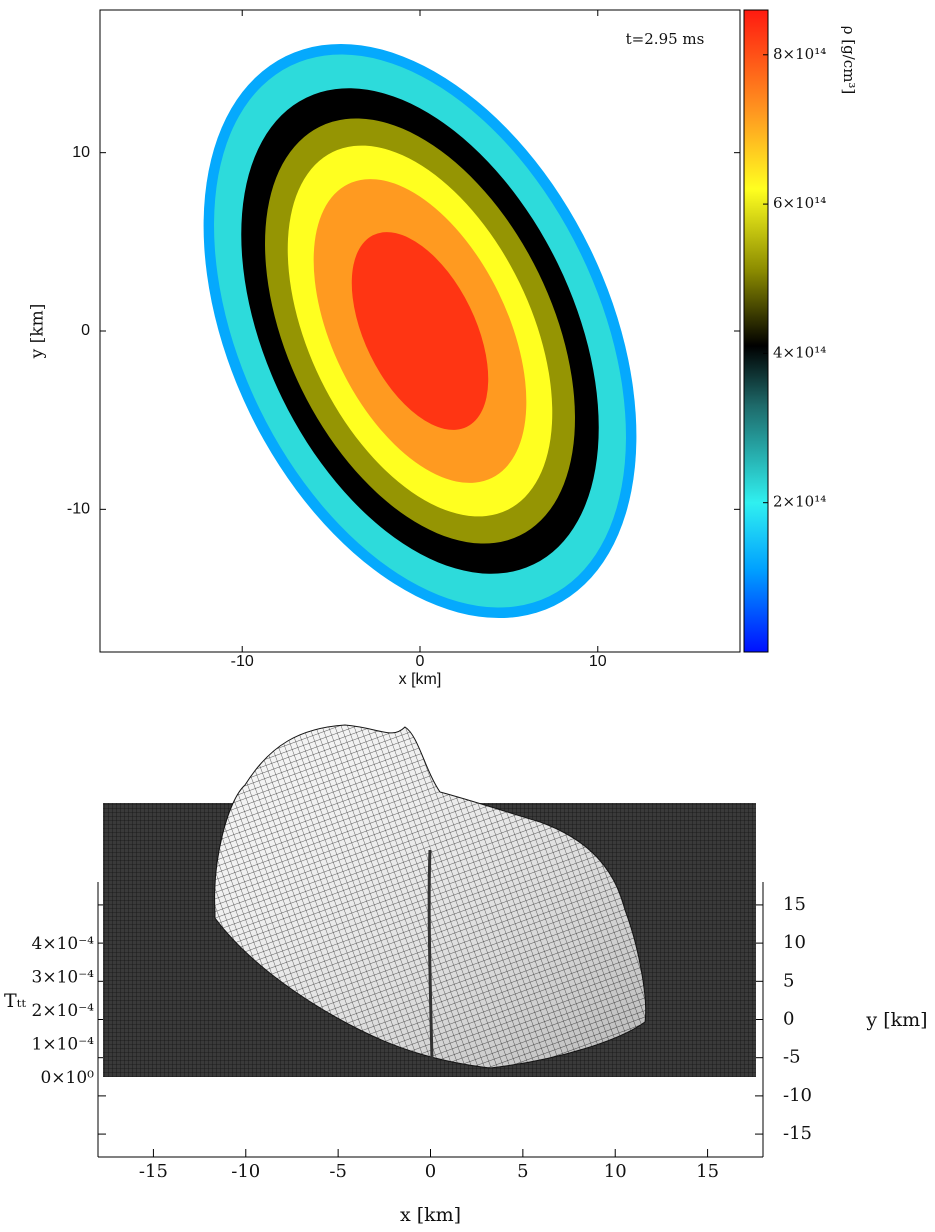  What do you see at coordinates (338, 1171) in the screenshot?
I see `x-tick-label: -5` at bounding box center [338, 1171].